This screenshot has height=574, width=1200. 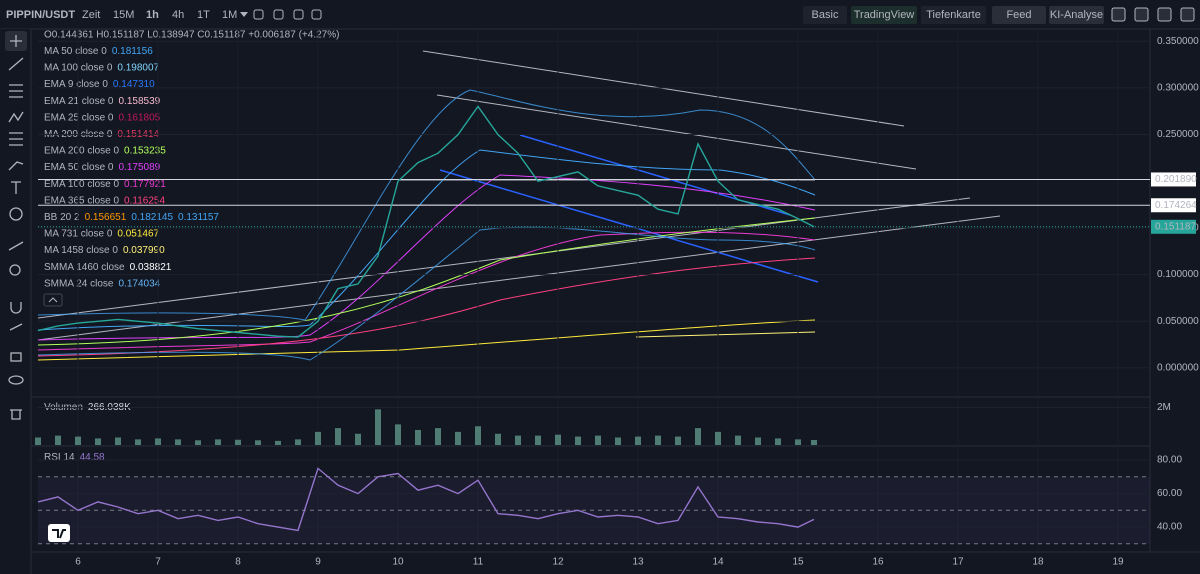 What do you see at coordinates (1169, 527) in the screenshot?
I see `y-tick-label: 40.00` at bounding box center [1169, 527].